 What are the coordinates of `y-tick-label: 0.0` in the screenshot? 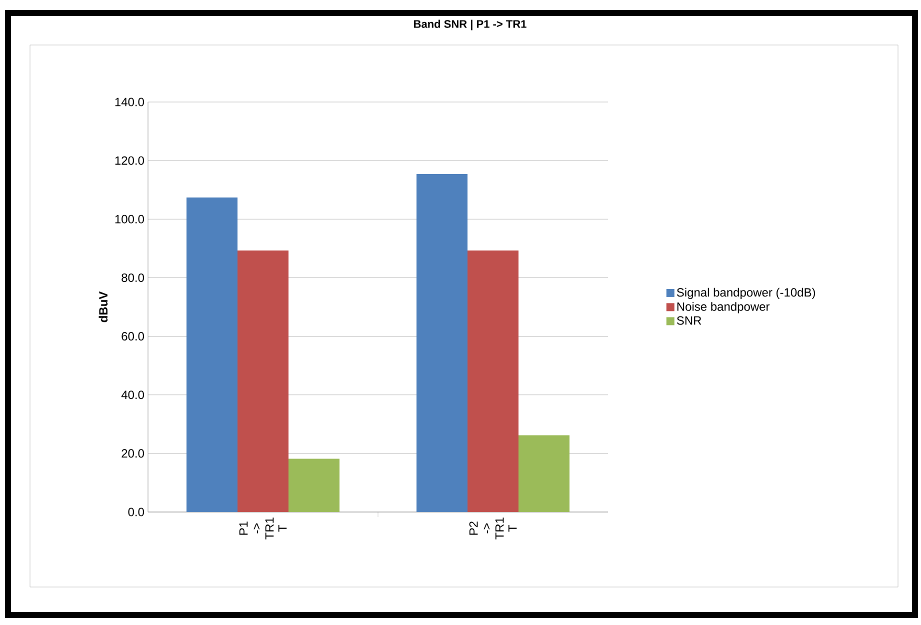 It's located at (136, 512).